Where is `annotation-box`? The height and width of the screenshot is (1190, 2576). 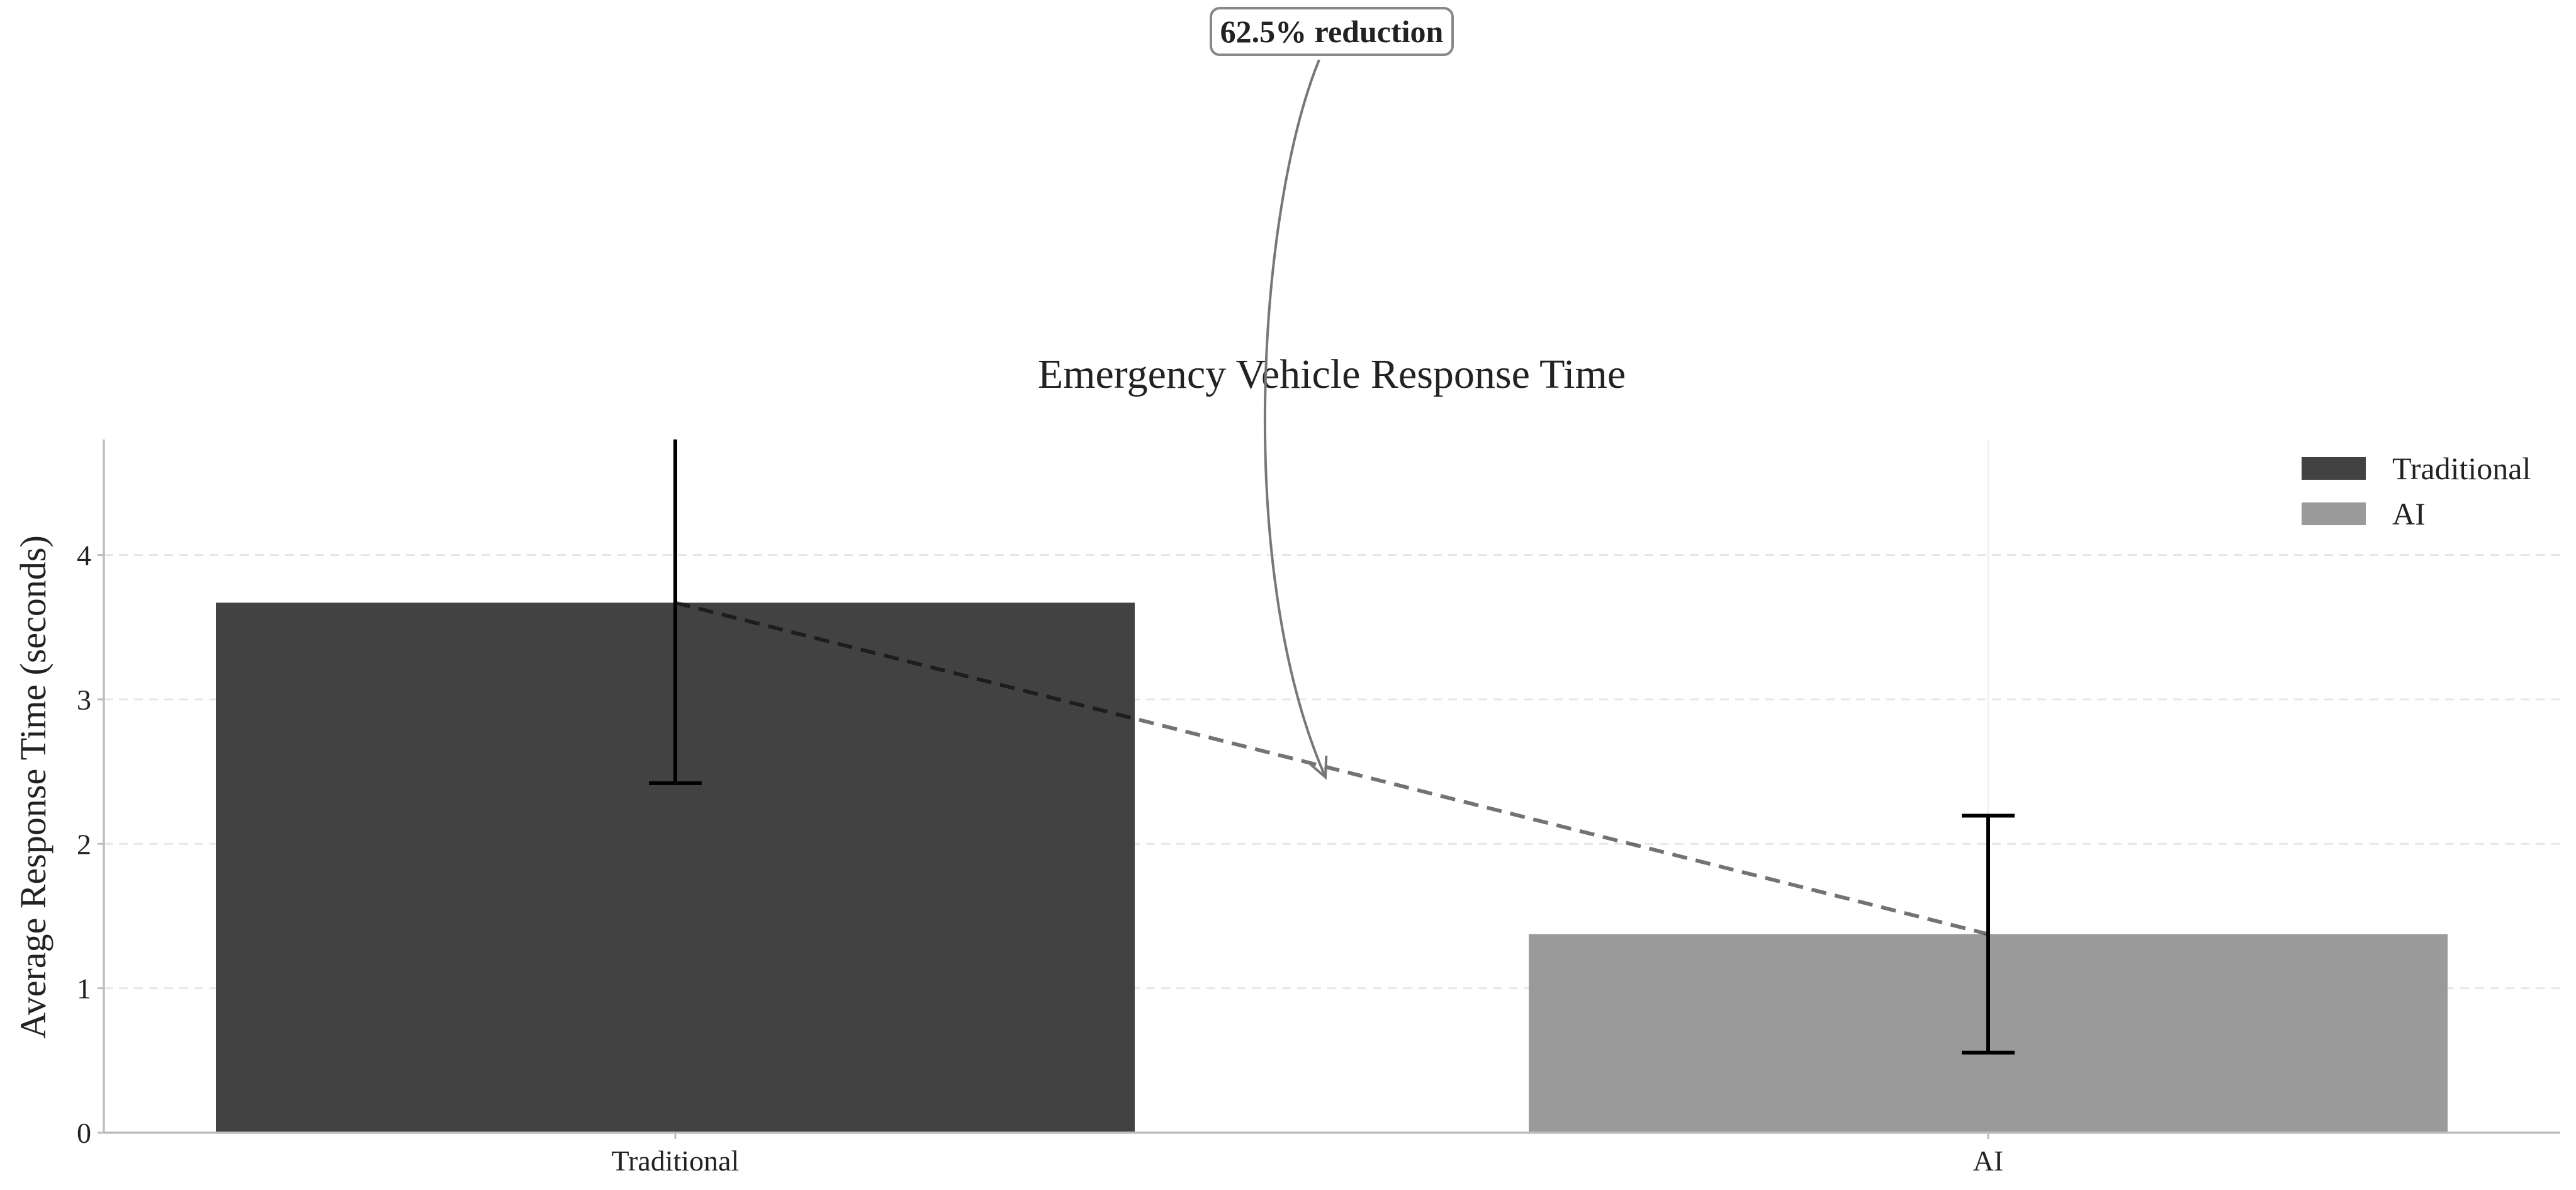
annotation-box is located at coordinates (1332, 31).